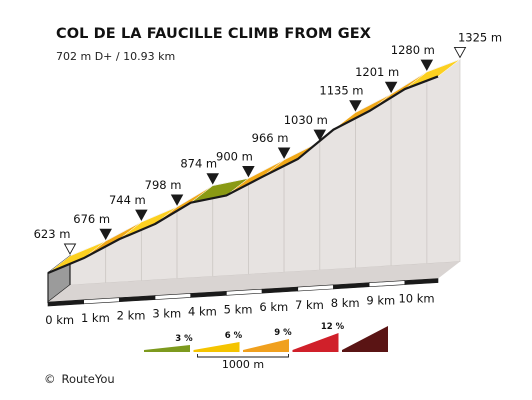 The image size is (532, 400). Describe the element at coordinates (91, 219) in the screenshot. I see `elevation-label: 676 m` at that location.